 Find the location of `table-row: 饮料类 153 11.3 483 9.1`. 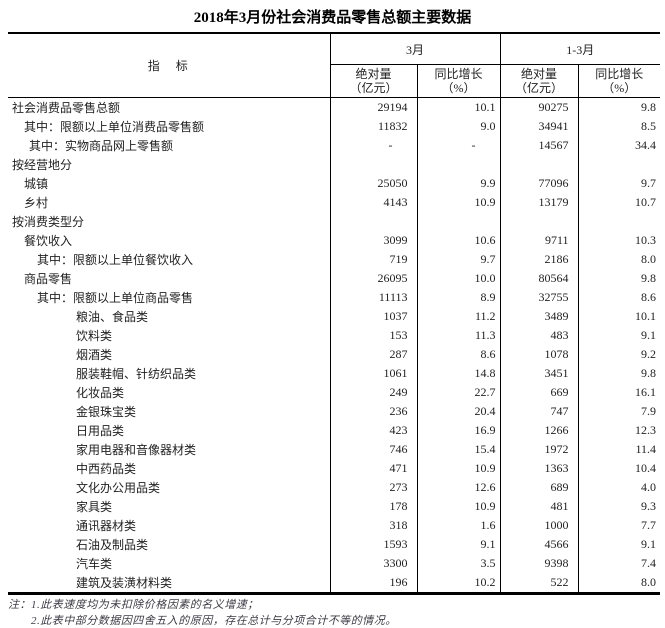

table-row: 饮料类 153 11.3 483 9.1 is located at coordinates (334, 335).